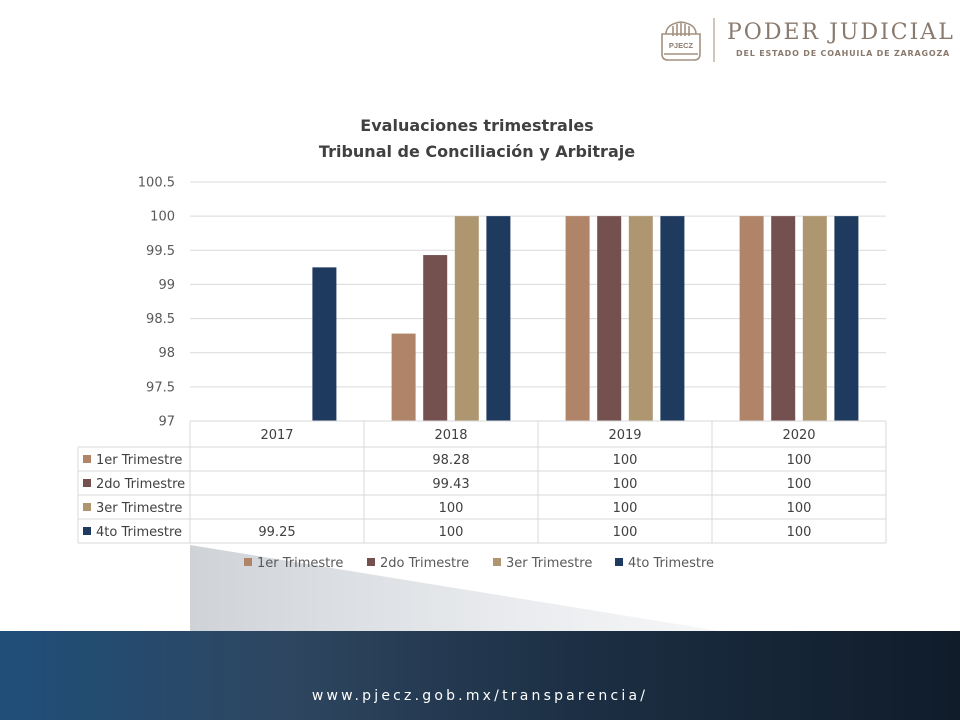 The height and width of the screenshot is (720, 960). What do you see at coordinates (160, 319) in the screenshot?
I see `y-tick-label: 98.5` at bounding box center [160, 319].